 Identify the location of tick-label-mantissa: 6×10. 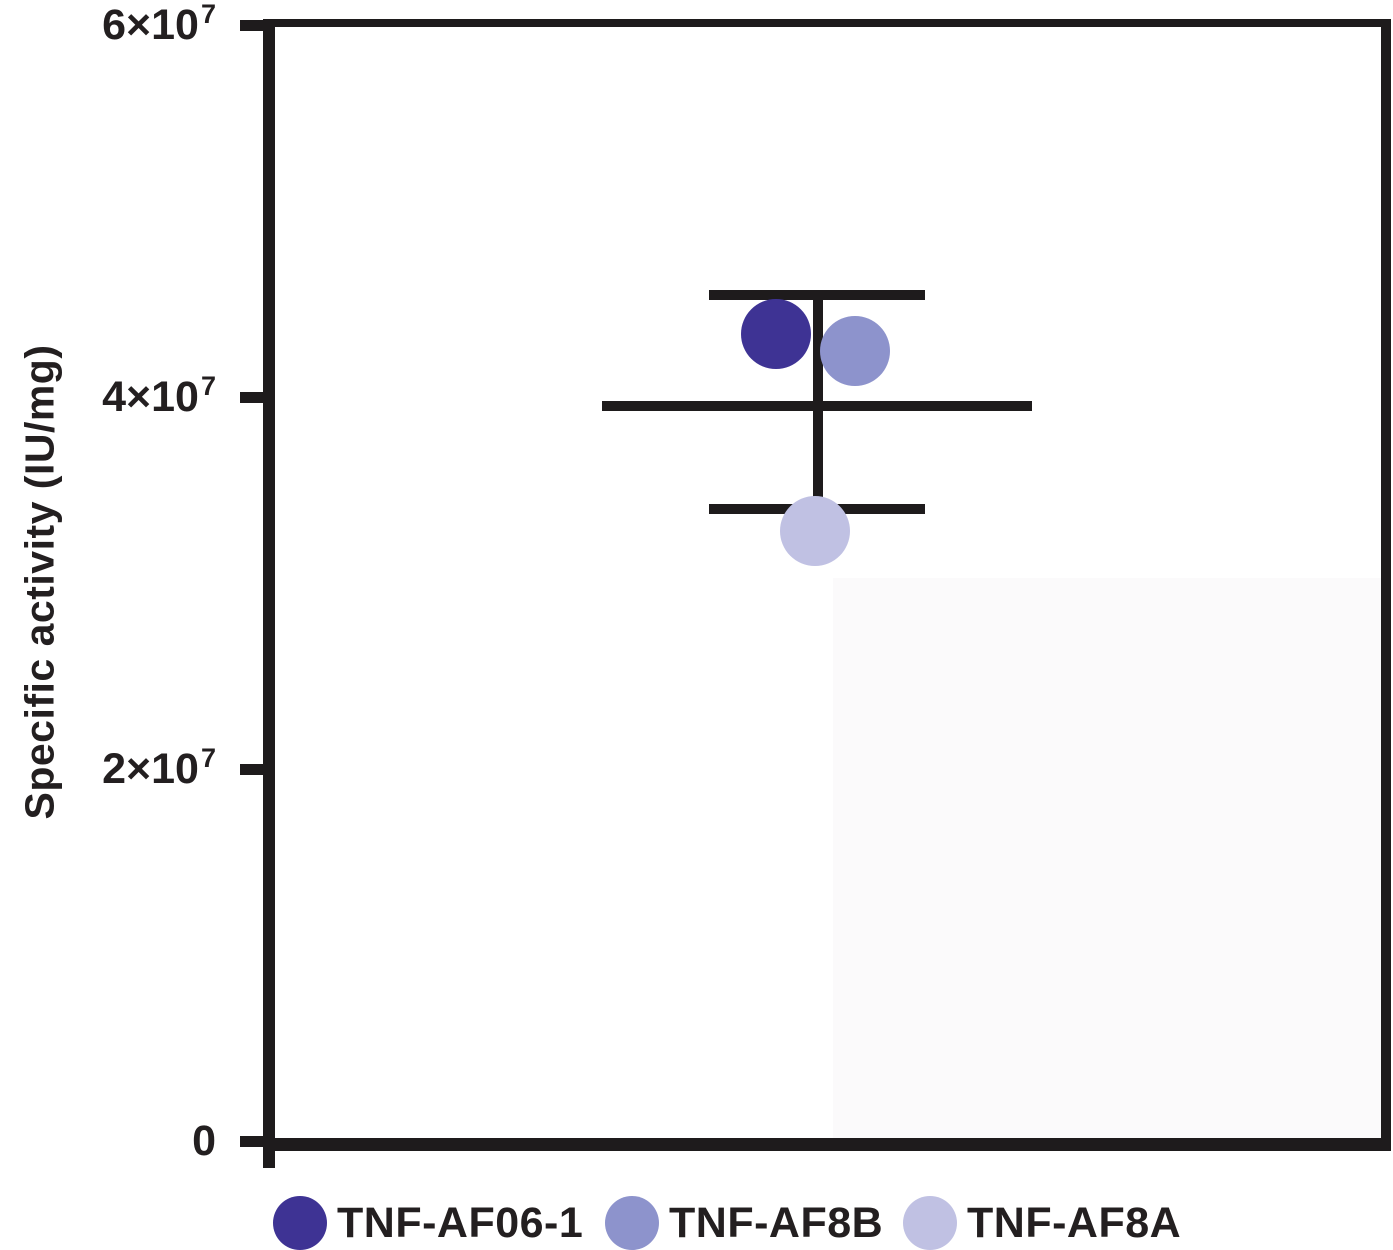
(150, 25).